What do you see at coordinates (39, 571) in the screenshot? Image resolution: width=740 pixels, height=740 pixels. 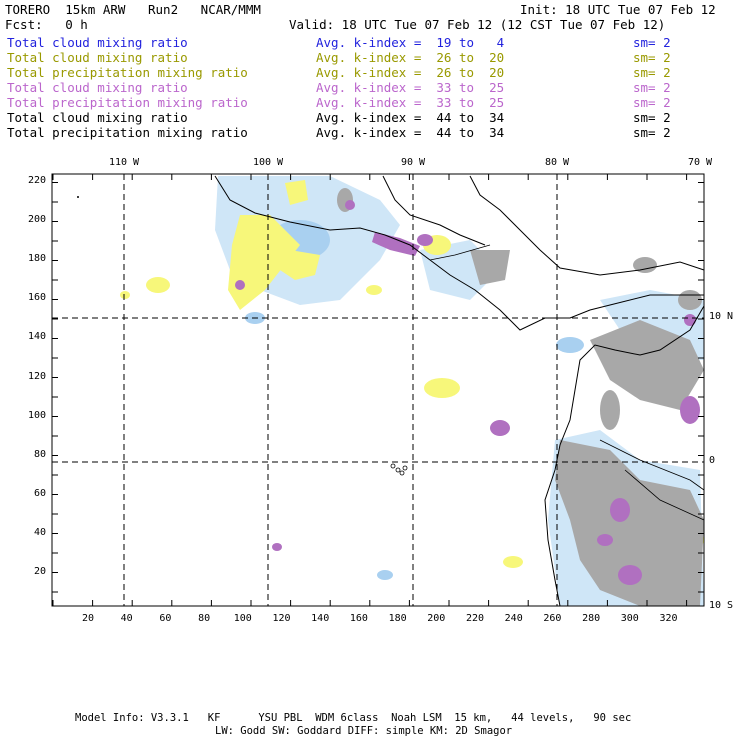 I see `y-tick-label: 20` at bounding box center [39, 571].